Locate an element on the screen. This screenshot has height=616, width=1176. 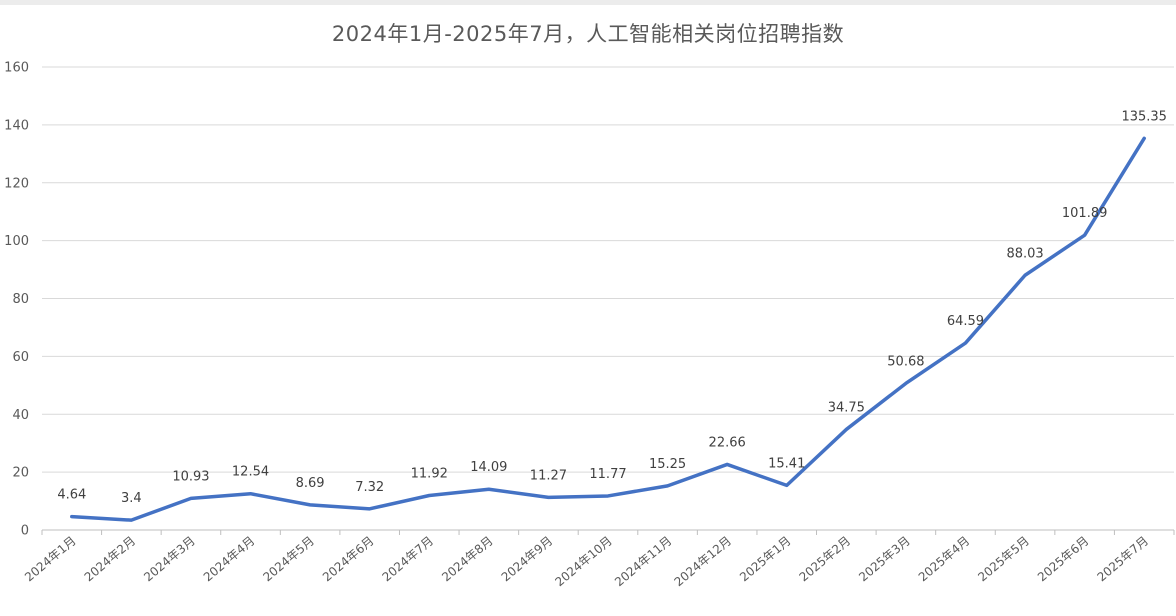
data-label: 50.68 is located at coordinates (905, 361).